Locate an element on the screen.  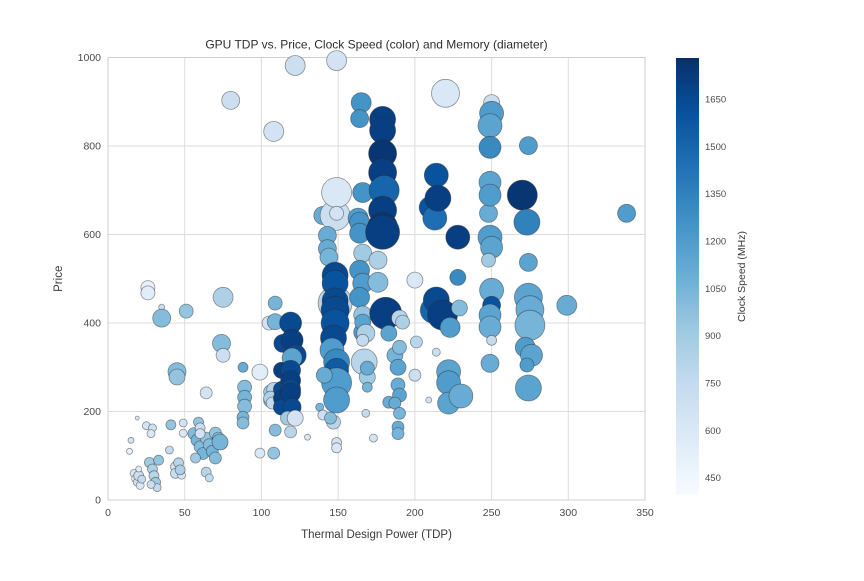
colorbar-tick-label: 450 is located at coordinates (713, 478).